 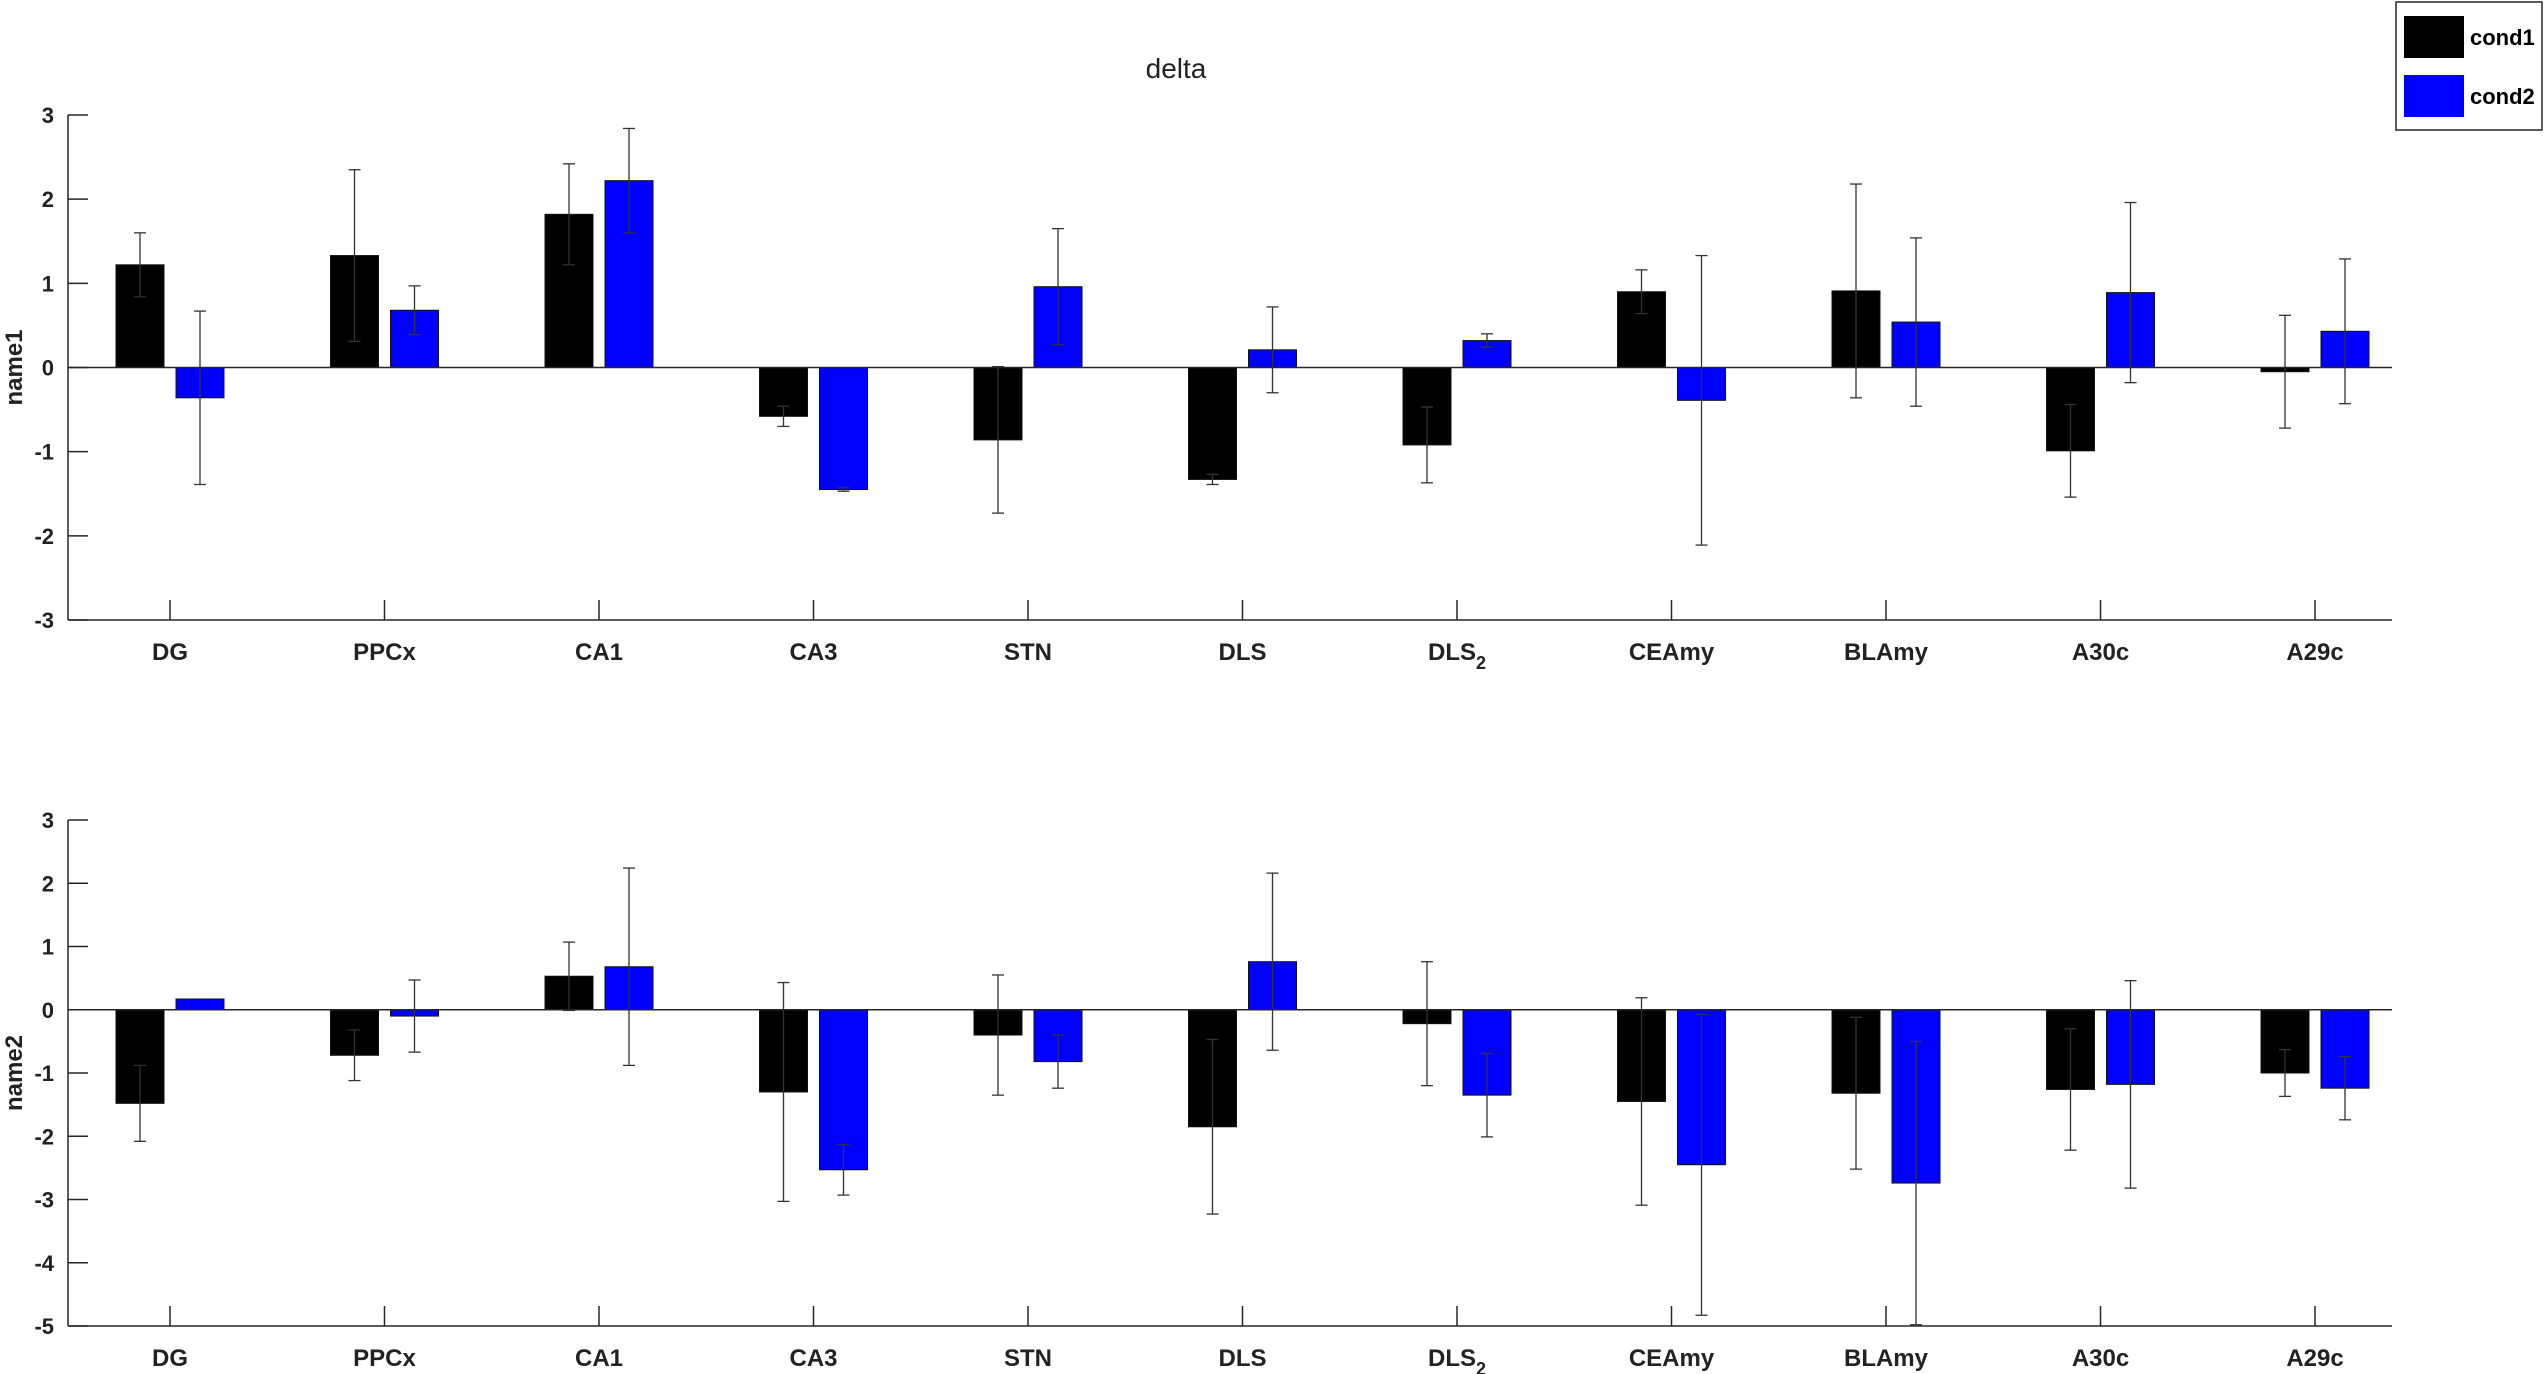 What do you see at coordinates (1176, 68) in the screenshot?
I see `chart-title: delta` at bounding box center [1176, 68].